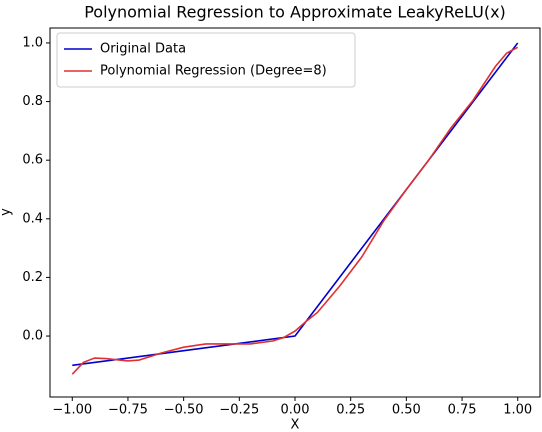 The height and width of the screenshot is (432, 542). Describe the element at coordinates (184, 410) in the screenshot. I see `x-tick-label: −0.50` at that location.